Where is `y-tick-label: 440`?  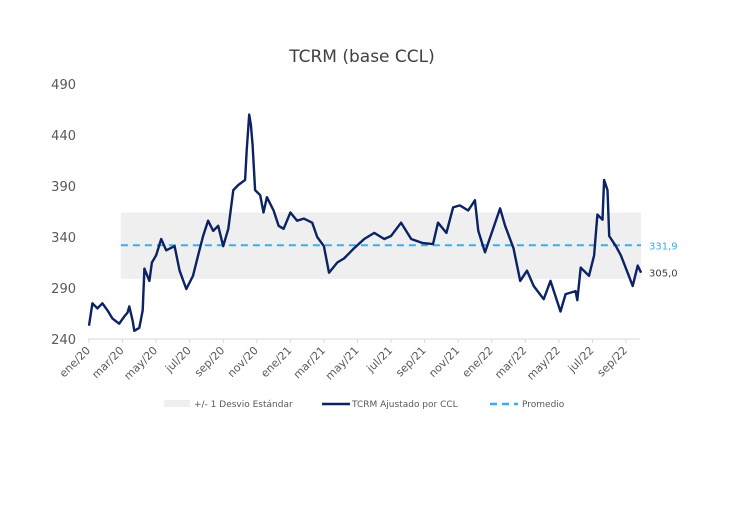 y-tick-label: 440 is located at coordinates (63, 136).